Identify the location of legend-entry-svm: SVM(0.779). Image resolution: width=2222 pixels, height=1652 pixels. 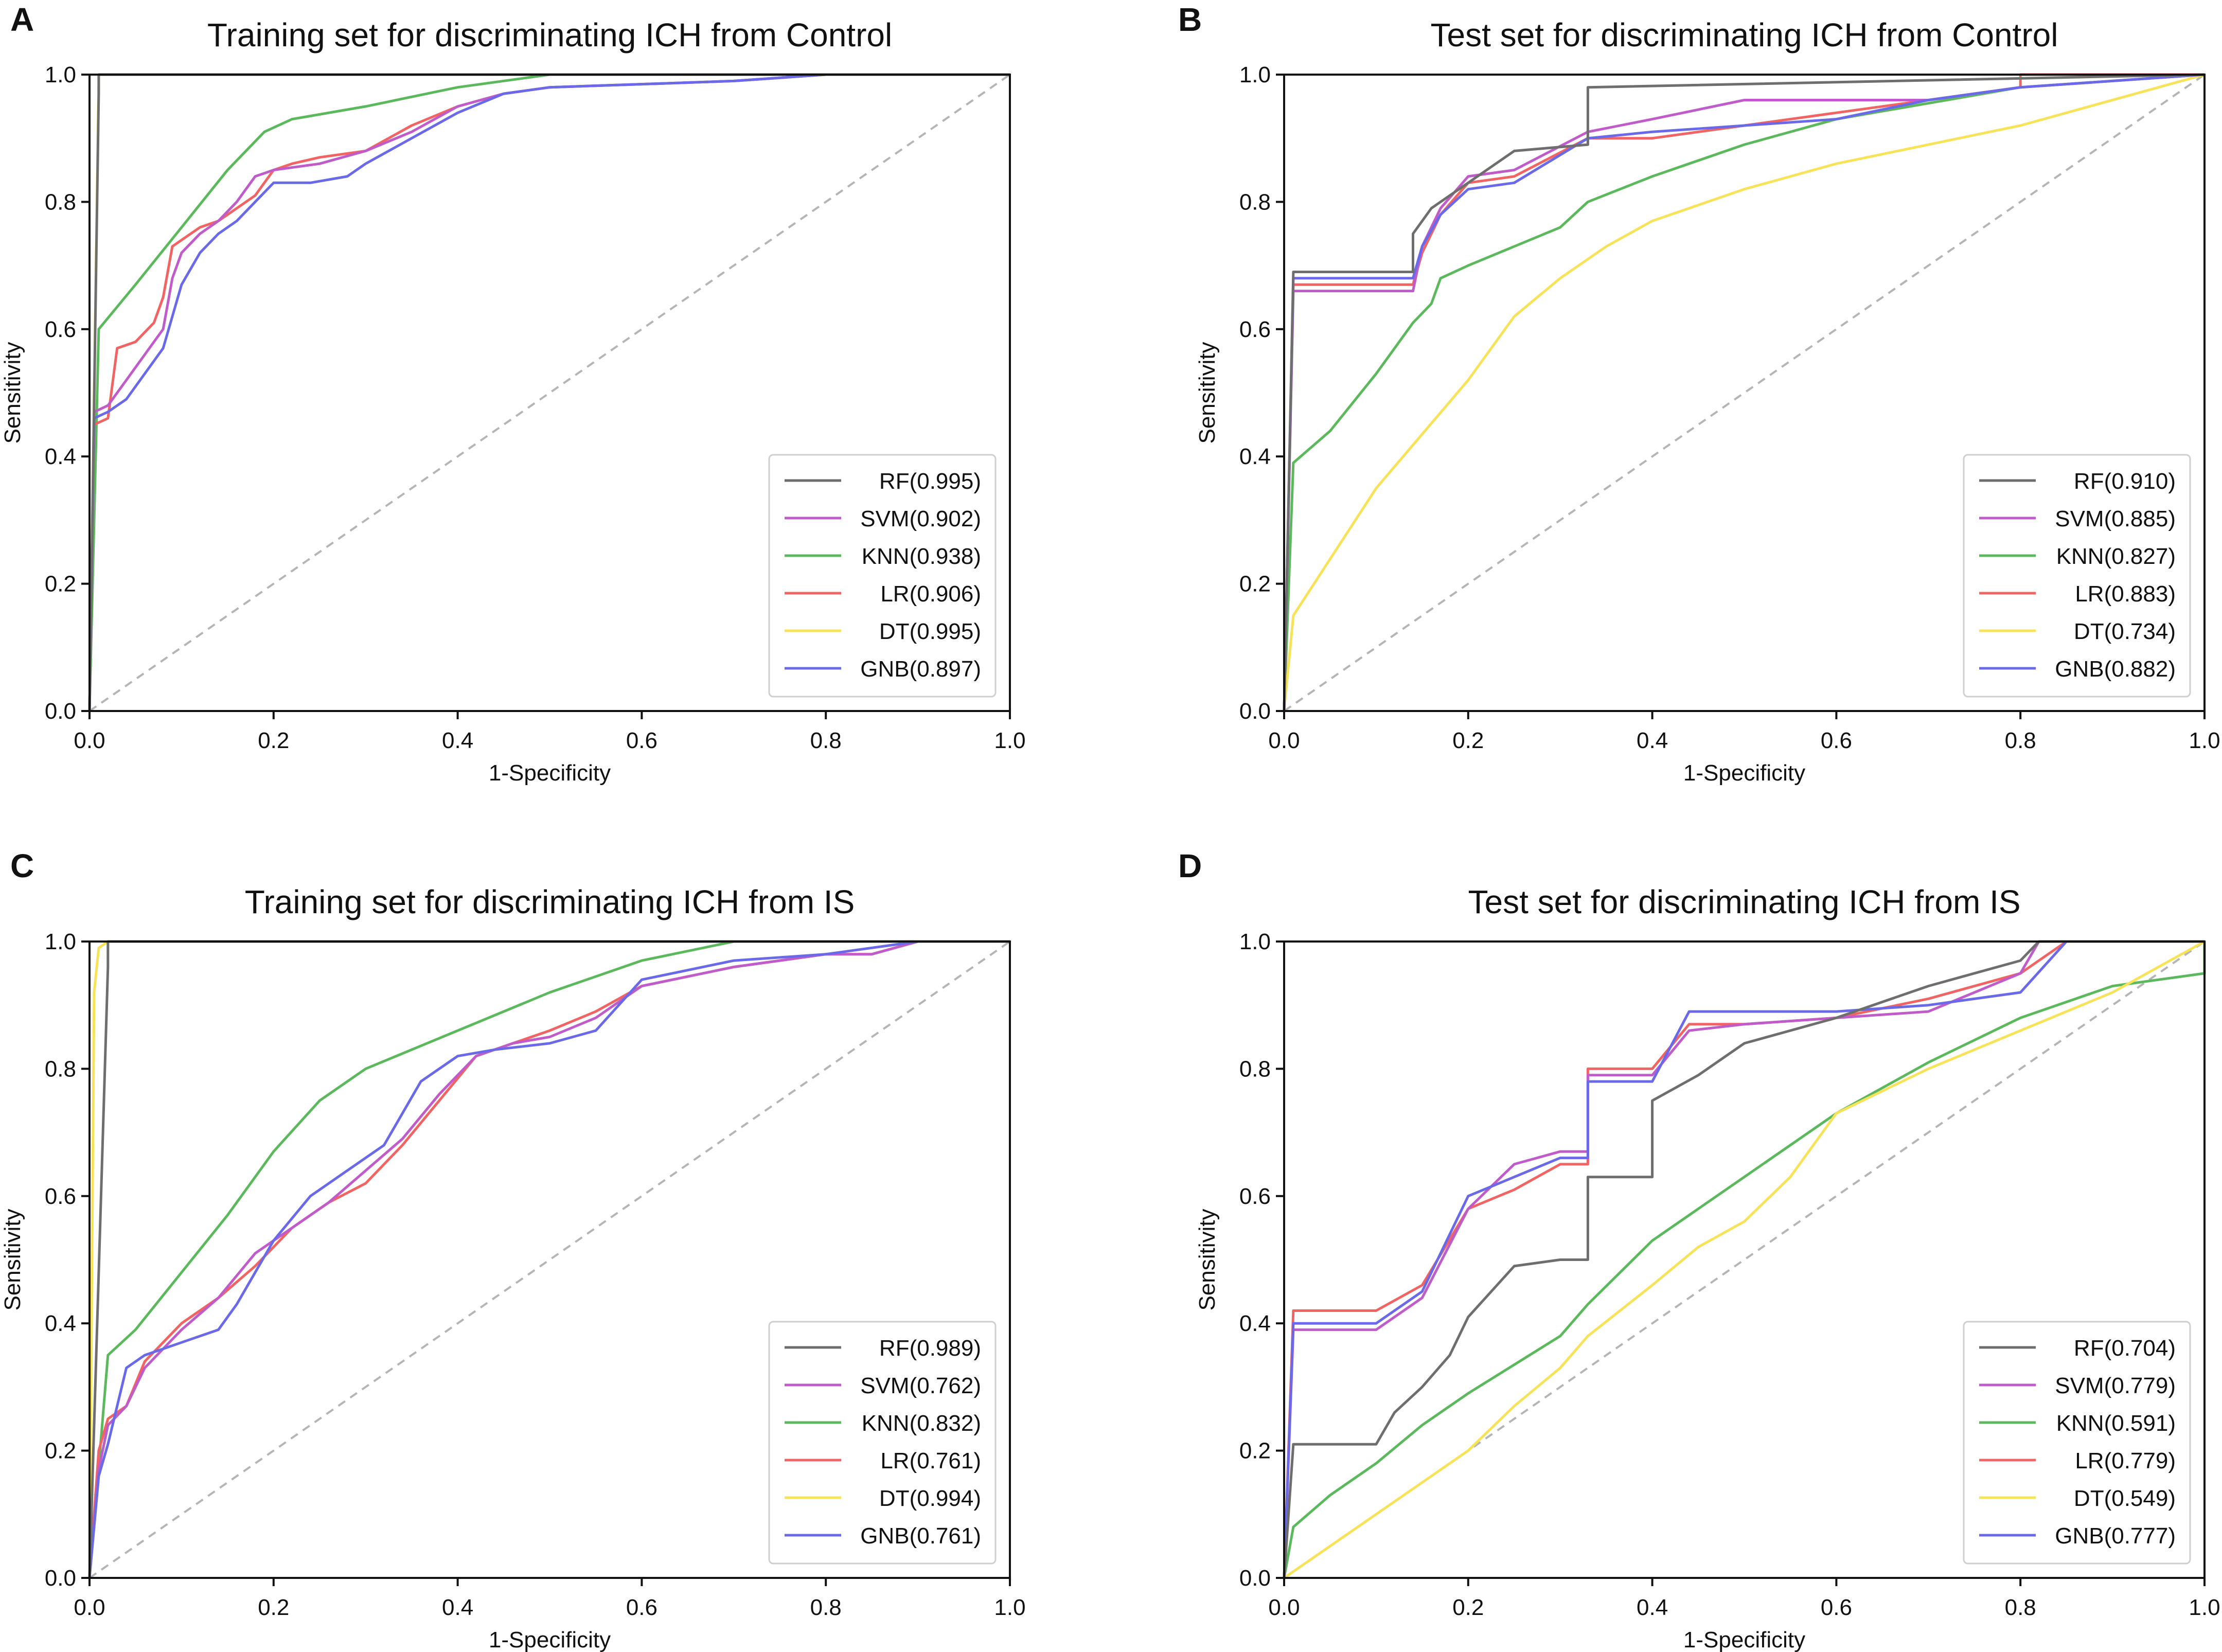
(2115, 1385).